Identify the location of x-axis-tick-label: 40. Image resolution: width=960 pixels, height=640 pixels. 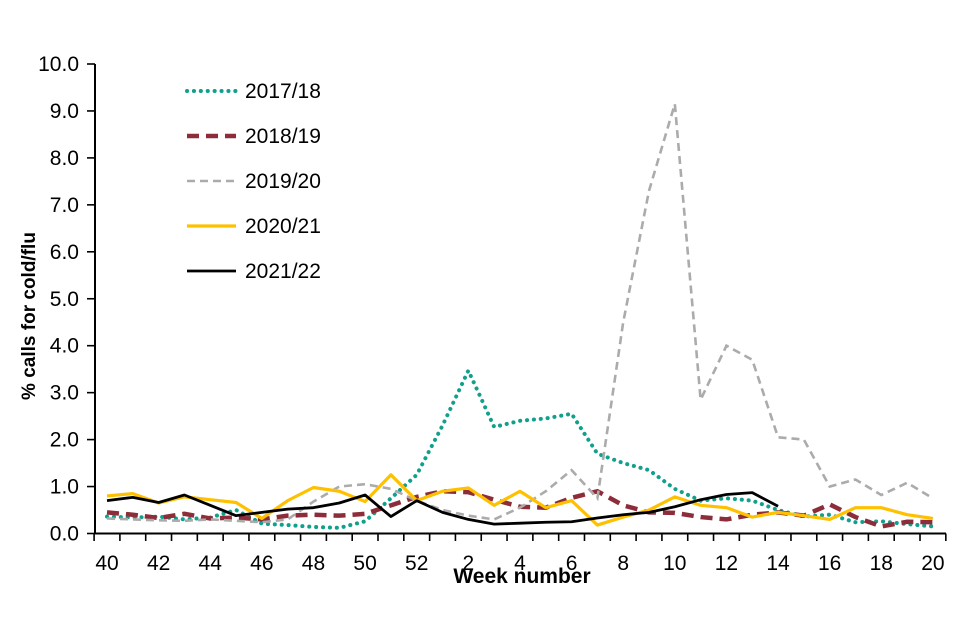
(106, 563).